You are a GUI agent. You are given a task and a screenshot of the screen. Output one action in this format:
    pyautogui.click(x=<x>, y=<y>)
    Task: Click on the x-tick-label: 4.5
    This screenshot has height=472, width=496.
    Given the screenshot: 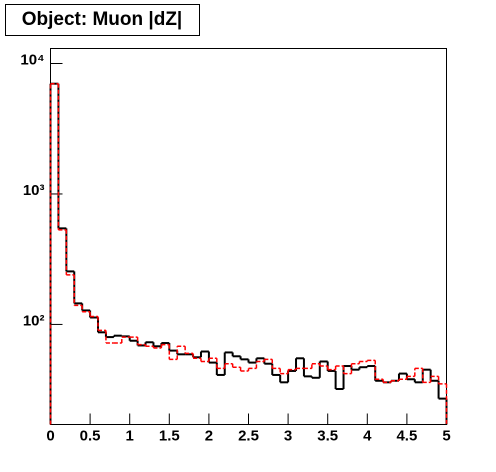 What is the action you would take?
    pyautogui.click(x=406, y=435)
    